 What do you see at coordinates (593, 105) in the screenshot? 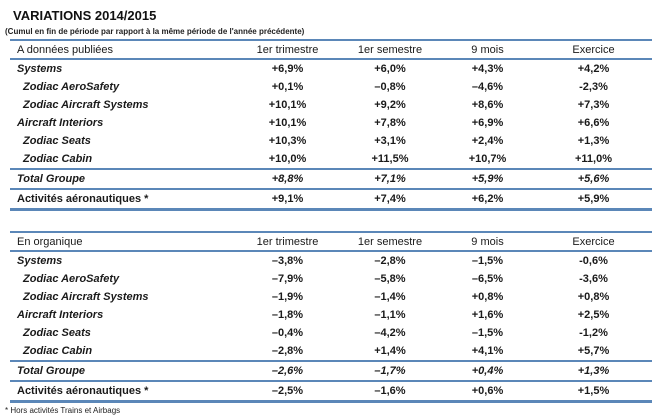
I see `cell-value: +7,3%` at bounding box center [593, 105].